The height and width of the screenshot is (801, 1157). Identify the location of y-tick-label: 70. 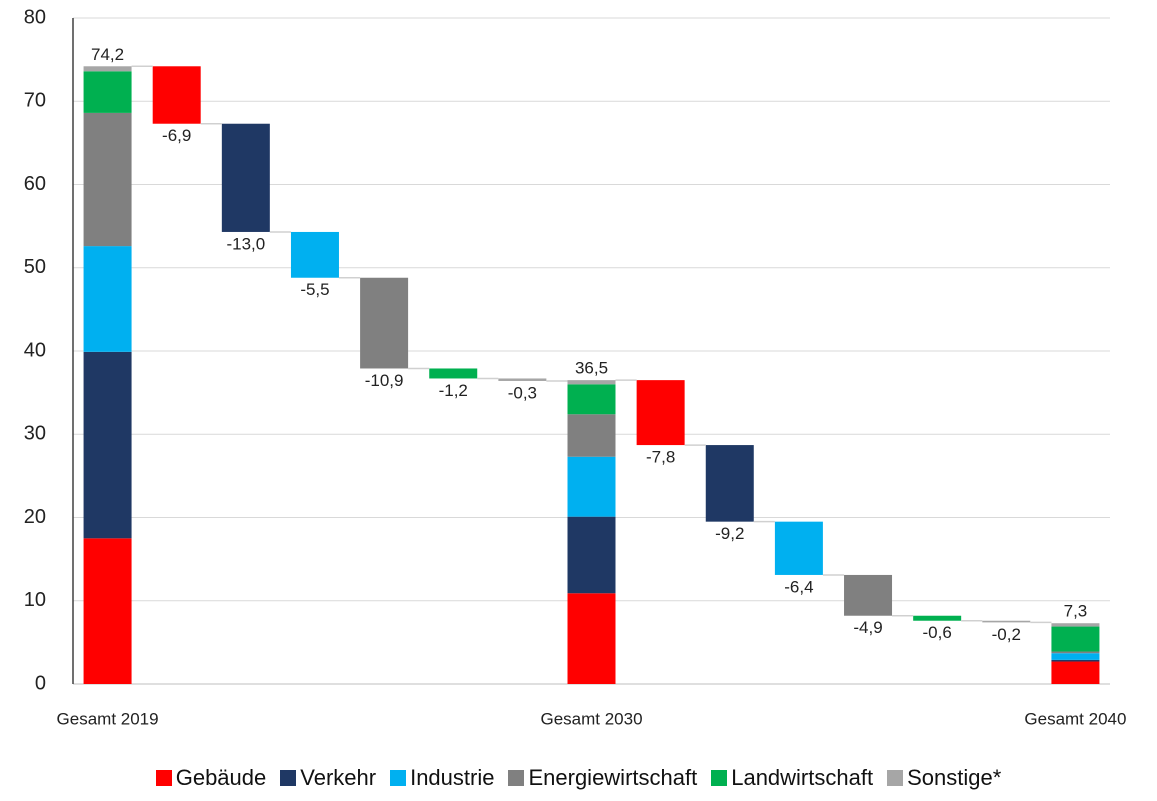
(35, 101).